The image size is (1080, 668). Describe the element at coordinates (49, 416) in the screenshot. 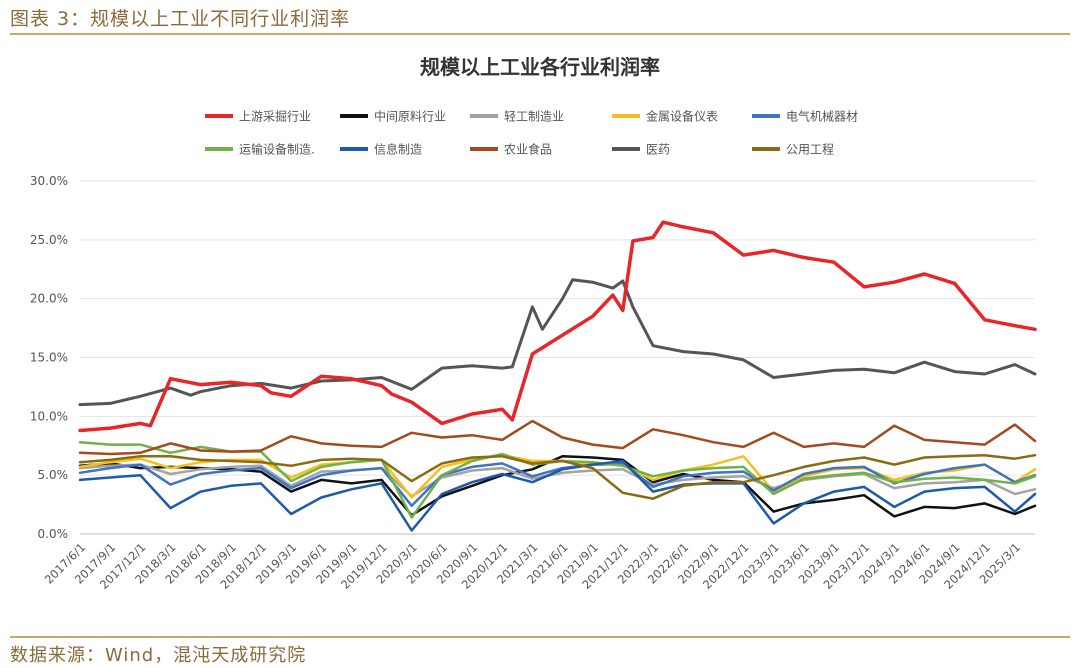

I see `y-tick-label: 10.0%` at that location.